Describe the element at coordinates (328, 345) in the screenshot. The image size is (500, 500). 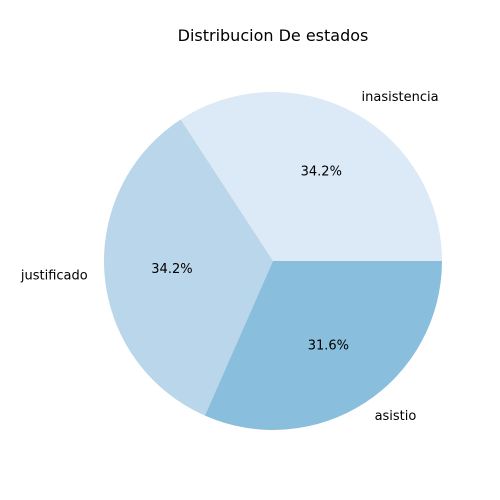
I see `slice-percent-asistio: 31.6%` at that location.